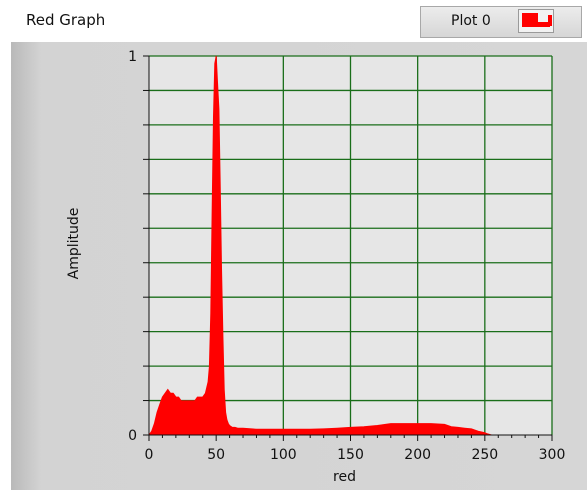 This screenshot has height=490, width=587. What do you see at coordinates (149, 455) in the screenshot?
I see `x-tick-label: 0` at bounding box center [149, 455].